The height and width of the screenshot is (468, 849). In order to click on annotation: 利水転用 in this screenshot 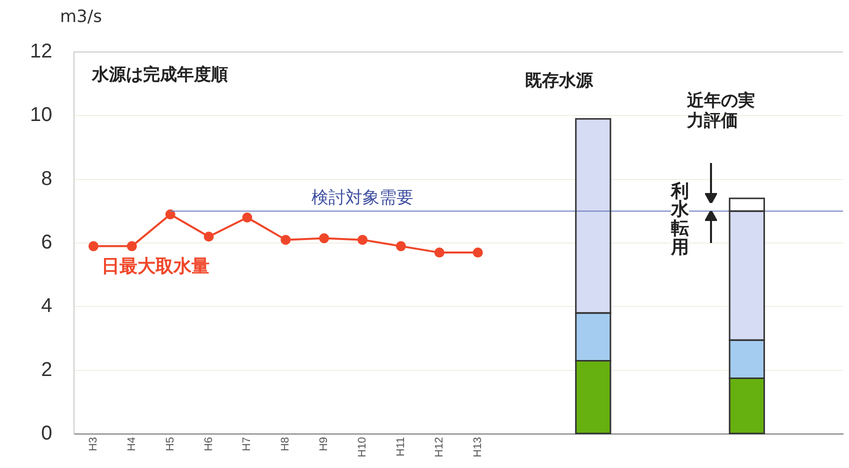, I will do `click(679, 219)`.